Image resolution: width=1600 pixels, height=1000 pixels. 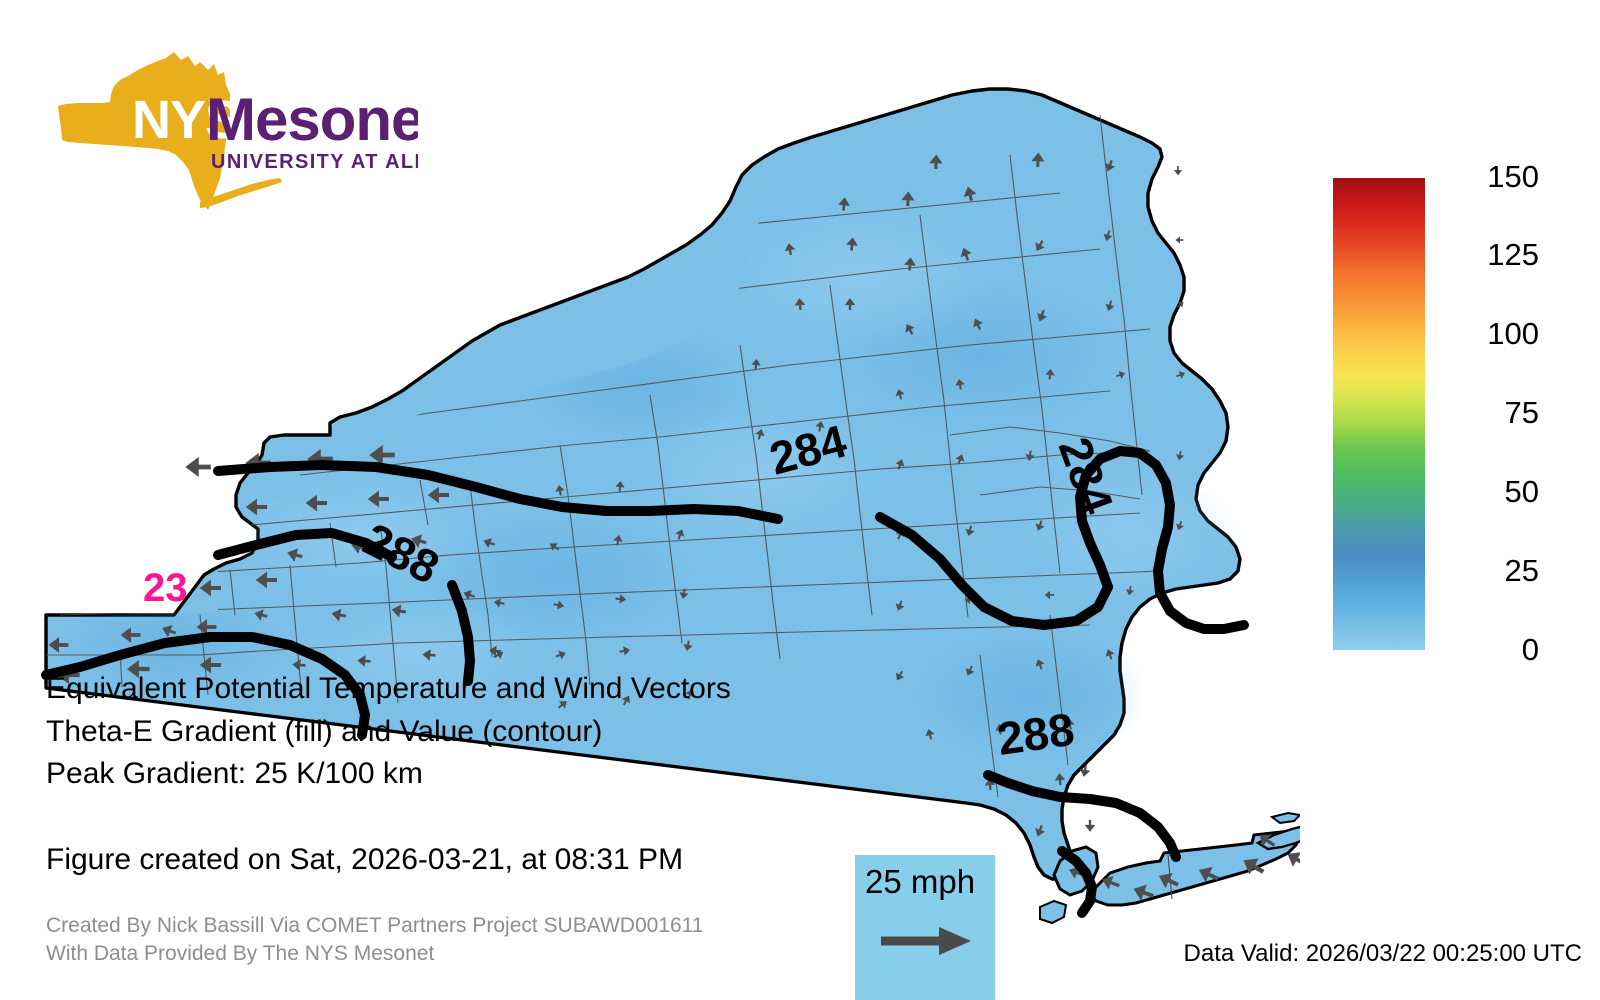 What do you see at coordinates (1521, 570) in the screenshot?
I see `colorbar-tick-25: 25` at bounding box center [1521, 570].